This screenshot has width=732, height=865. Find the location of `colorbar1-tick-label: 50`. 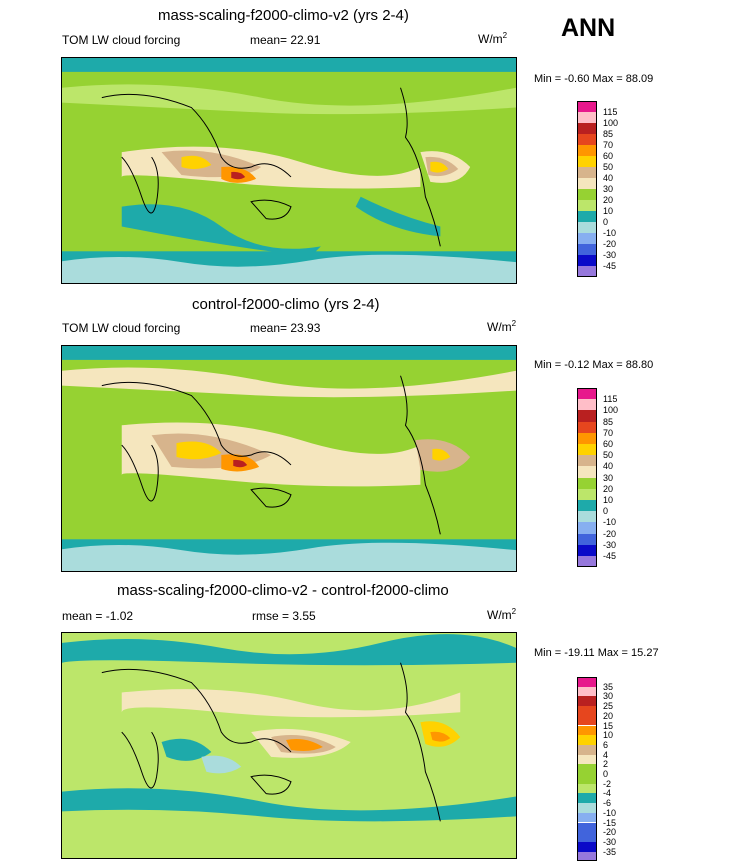

colorbar1-tick-label: 50 is located at coordinates (608, 167).